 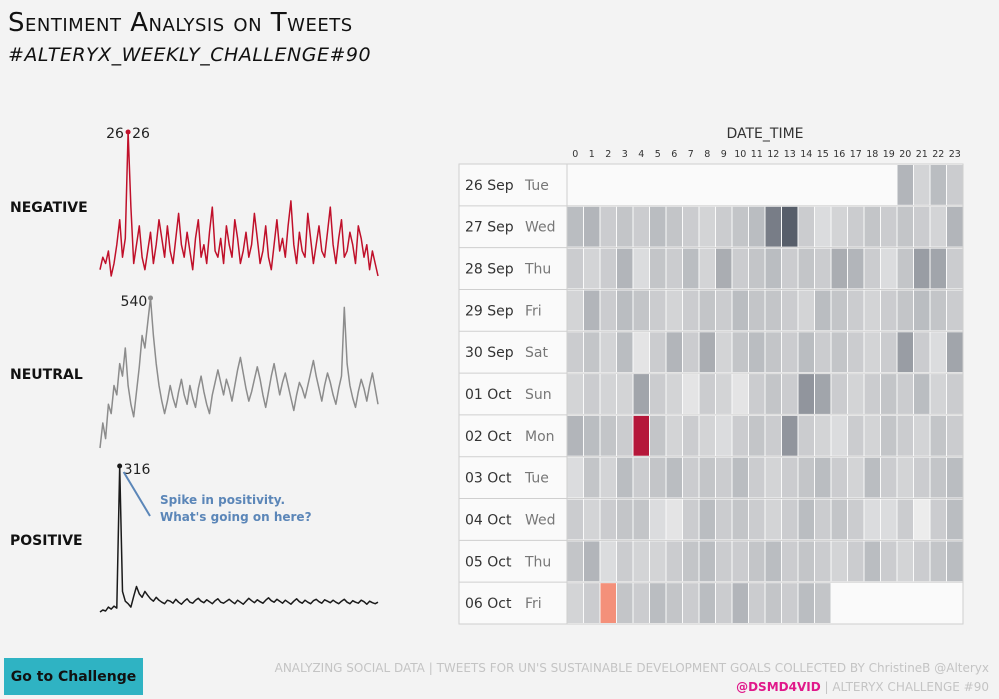 What do you see at coordinates (73, 676) in the screenshot?
I see `go-to-challenge-button: Go to Challenge` at bounding box center [73, 676].